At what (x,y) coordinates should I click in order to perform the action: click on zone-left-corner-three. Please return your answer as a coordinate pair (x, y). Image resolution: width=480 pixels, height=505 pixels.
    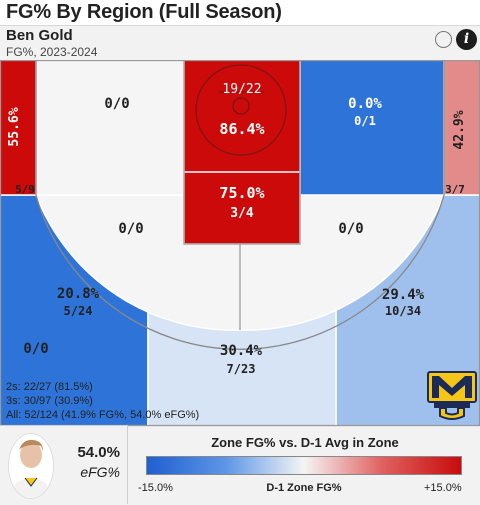
    Looking at the image, I should click on (18, 128).